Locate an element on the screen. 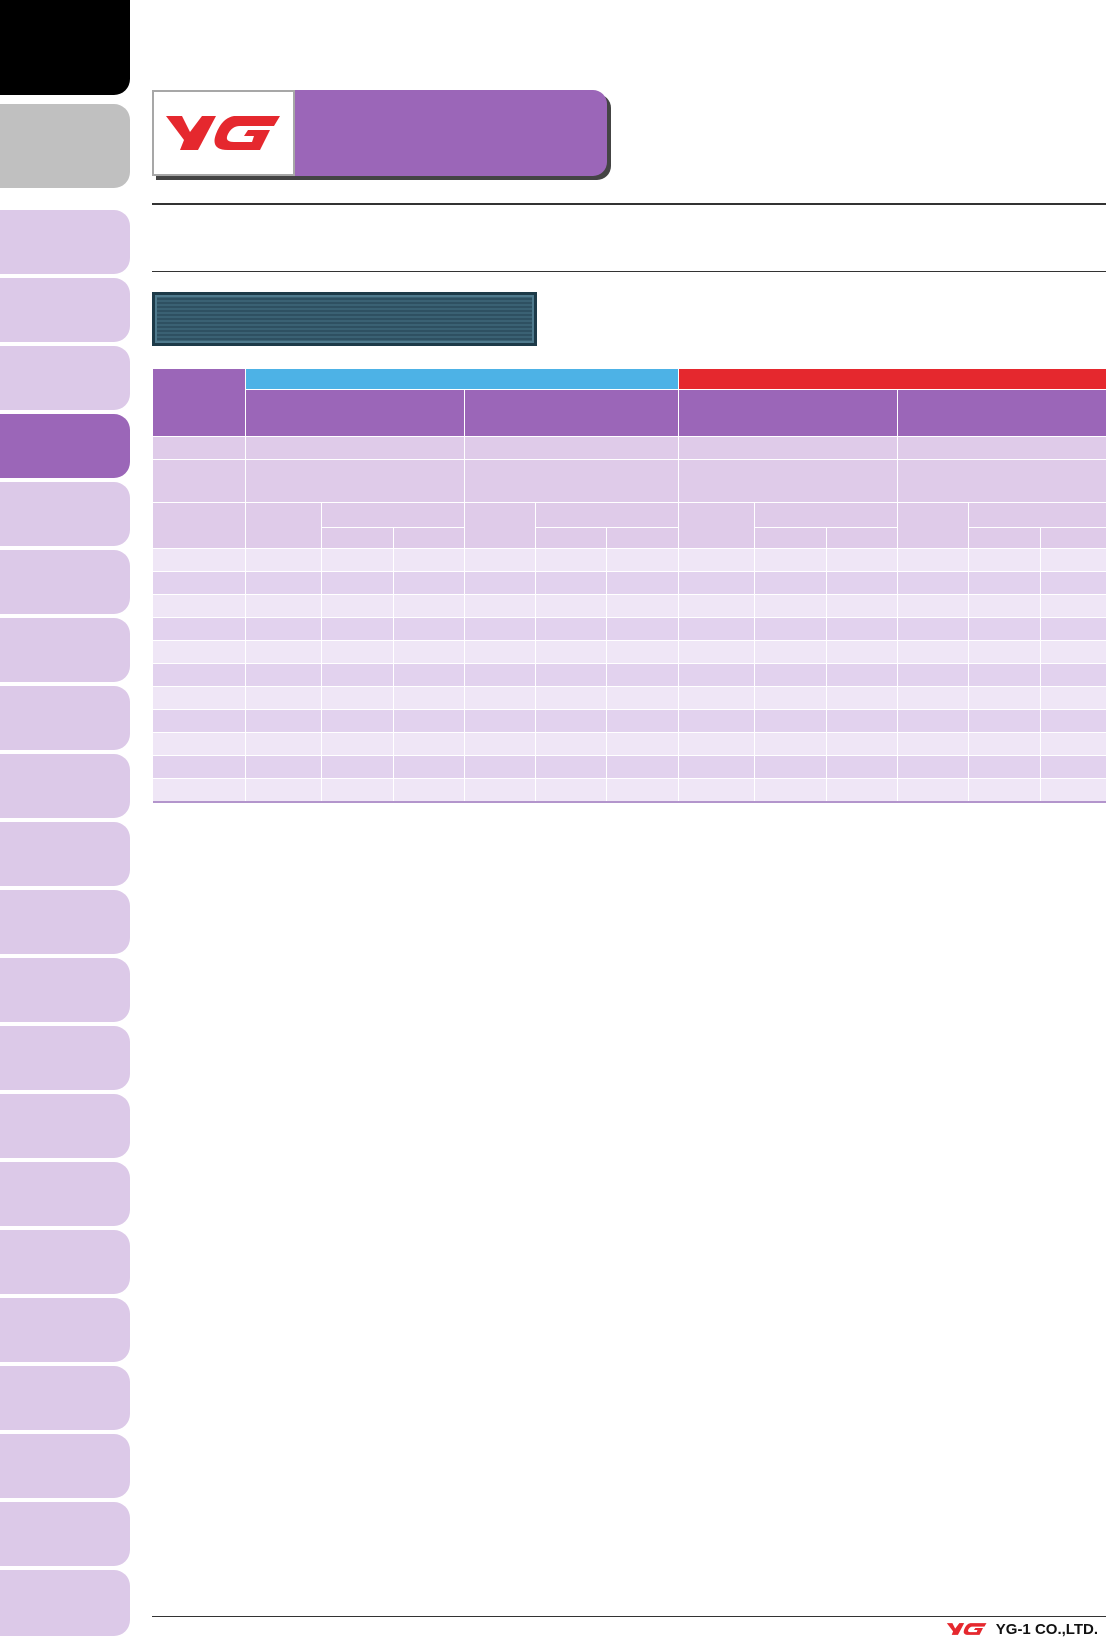 This screenshot has height=1640, width=1106. group-1-info is located at coordinates (355, 448).